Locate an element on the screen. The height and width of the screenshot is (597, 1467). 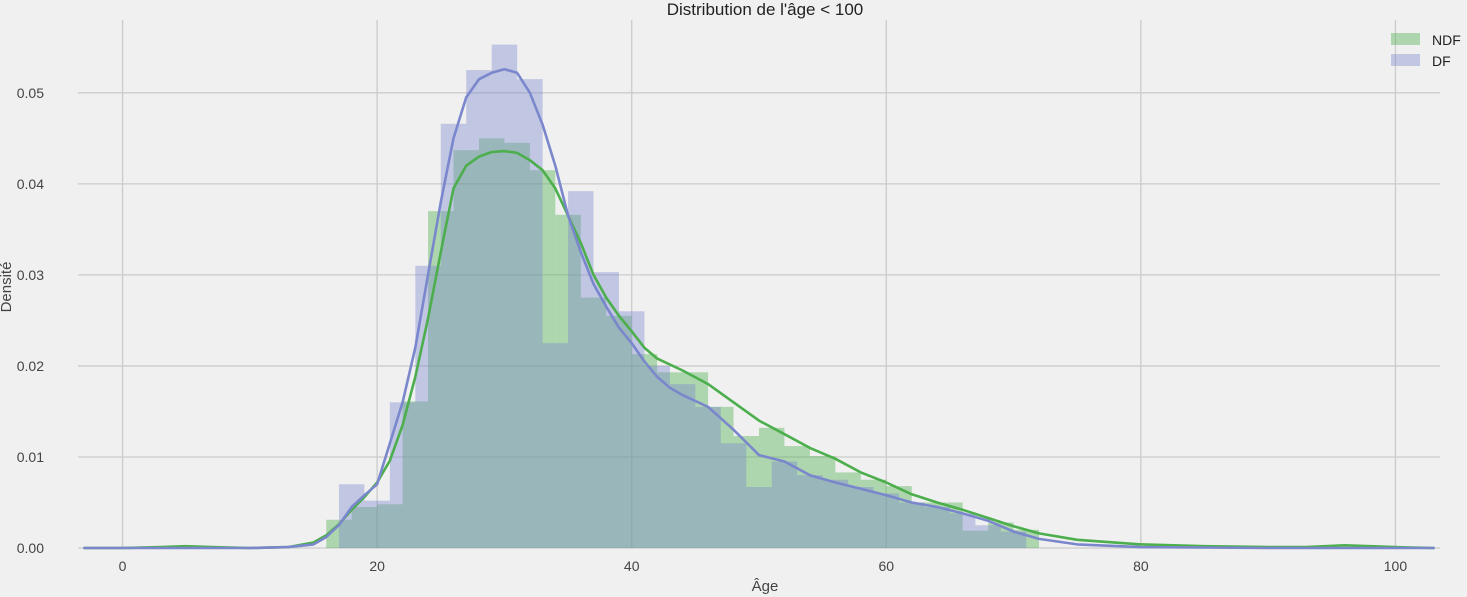
legend-swatch-df is located at coordinates (1405, 60).